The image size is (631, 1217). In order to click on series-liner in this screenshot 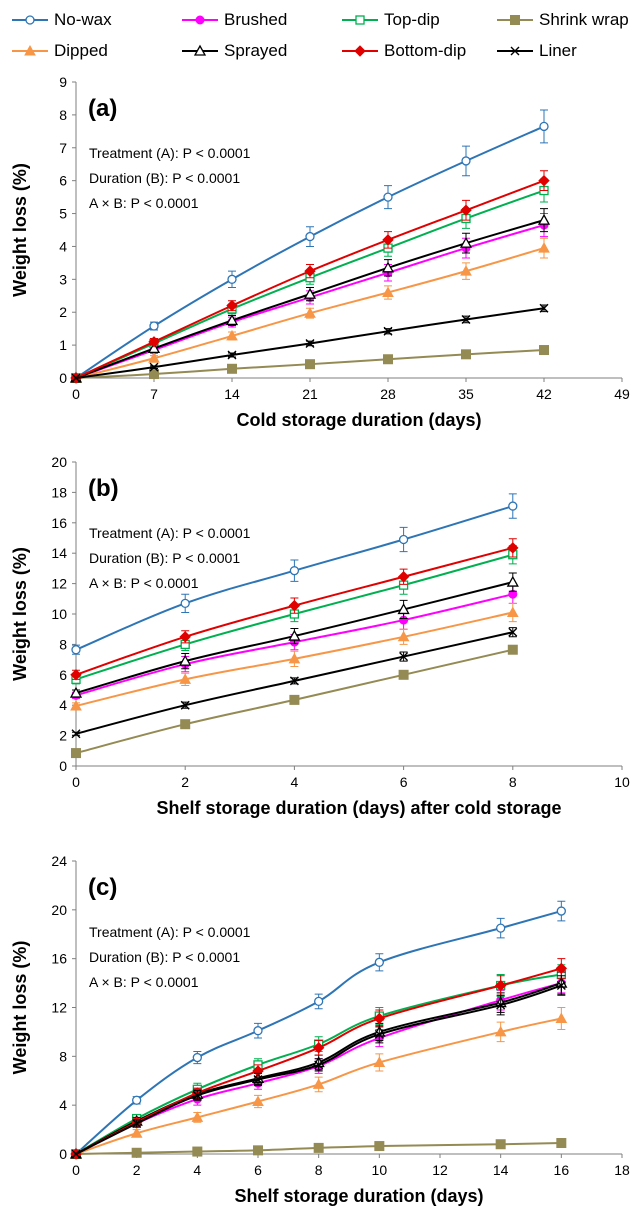, I will do `click(294, 683)`.